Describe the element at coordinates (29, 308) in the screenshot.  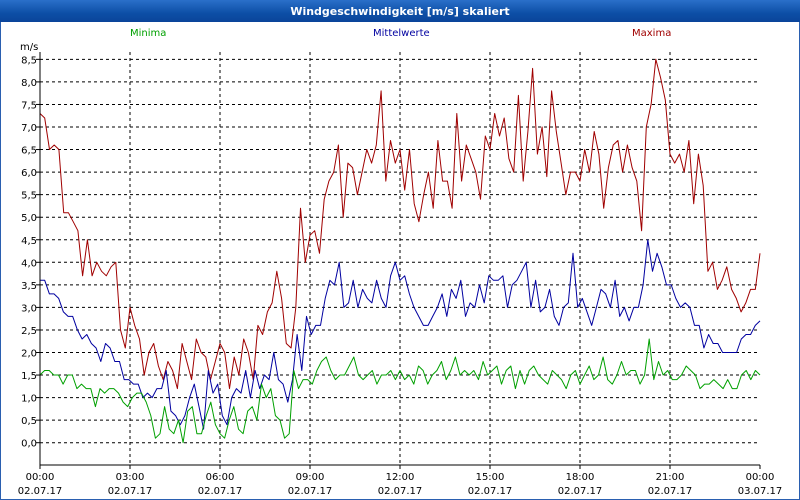
I see `y-tick-label: 3,0` at that location.